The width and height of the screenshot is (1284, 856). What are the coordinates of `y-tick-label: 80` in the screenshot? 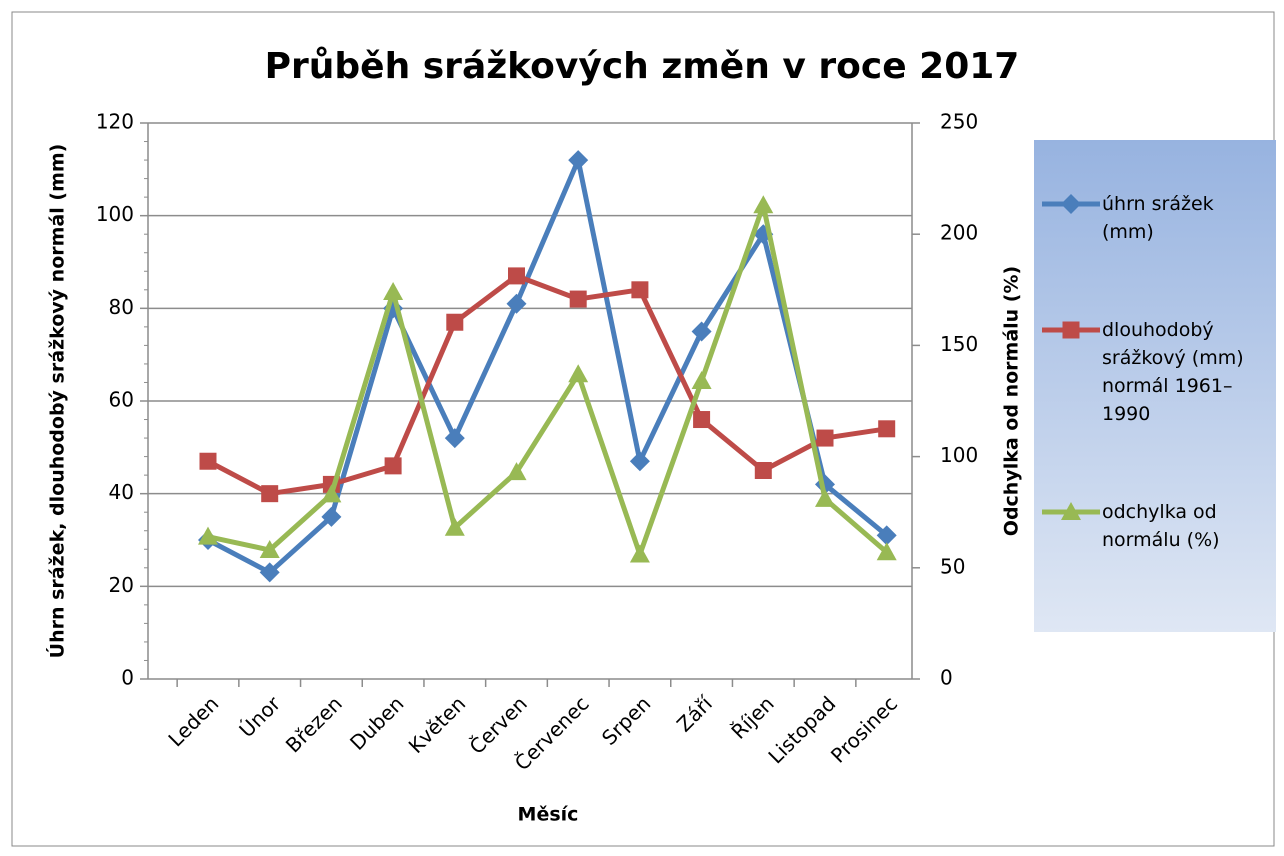 It's located at (121, 307).